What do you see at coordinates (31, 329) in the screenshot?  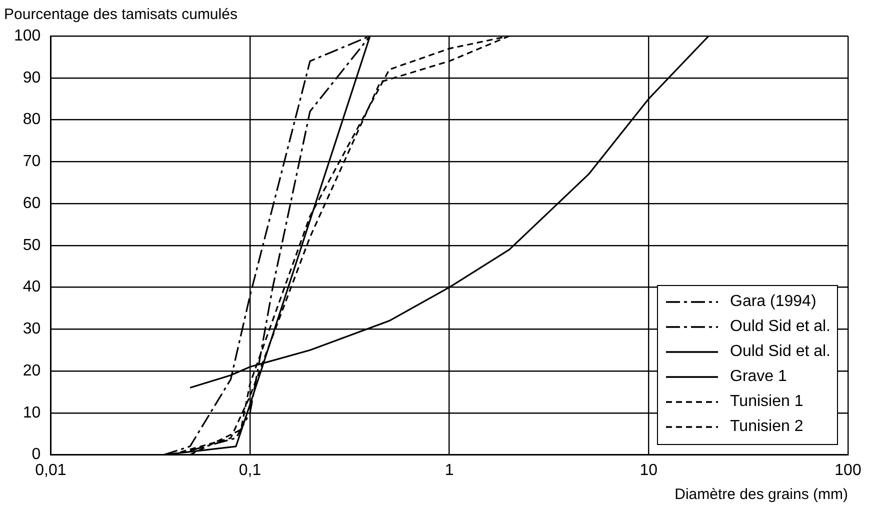 I see `y-tick-label: 30` at bounding box center [31, 329].